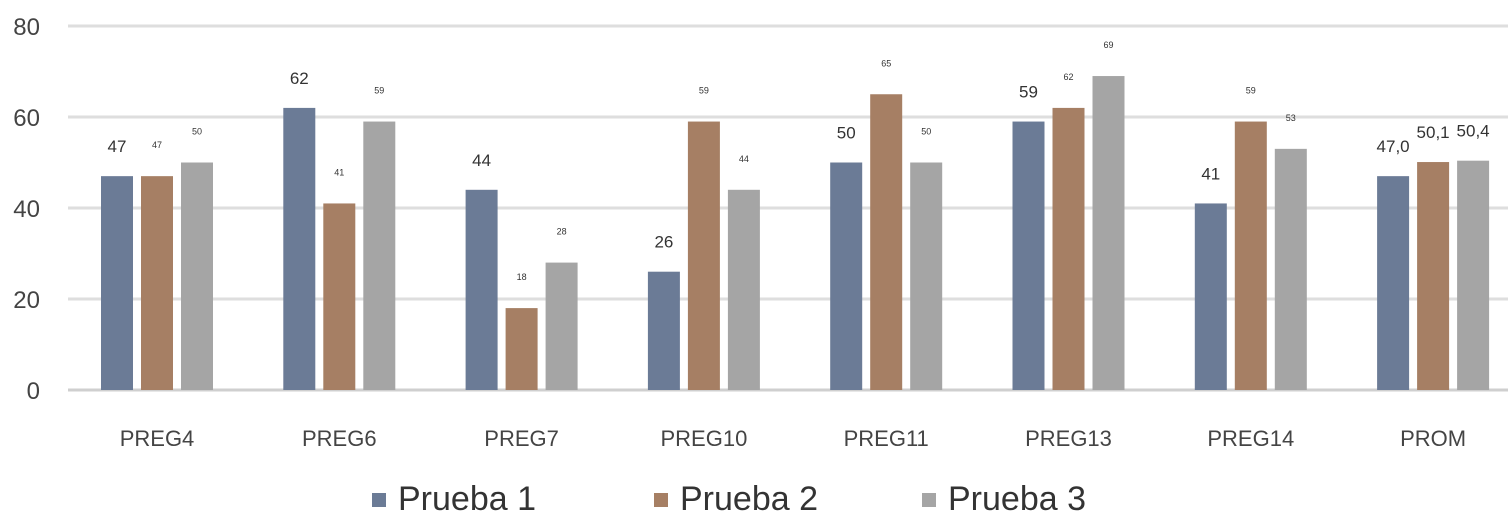 This screenshot has height=524, width=1508. I want to click on data-label: 18, so click(522, 277).